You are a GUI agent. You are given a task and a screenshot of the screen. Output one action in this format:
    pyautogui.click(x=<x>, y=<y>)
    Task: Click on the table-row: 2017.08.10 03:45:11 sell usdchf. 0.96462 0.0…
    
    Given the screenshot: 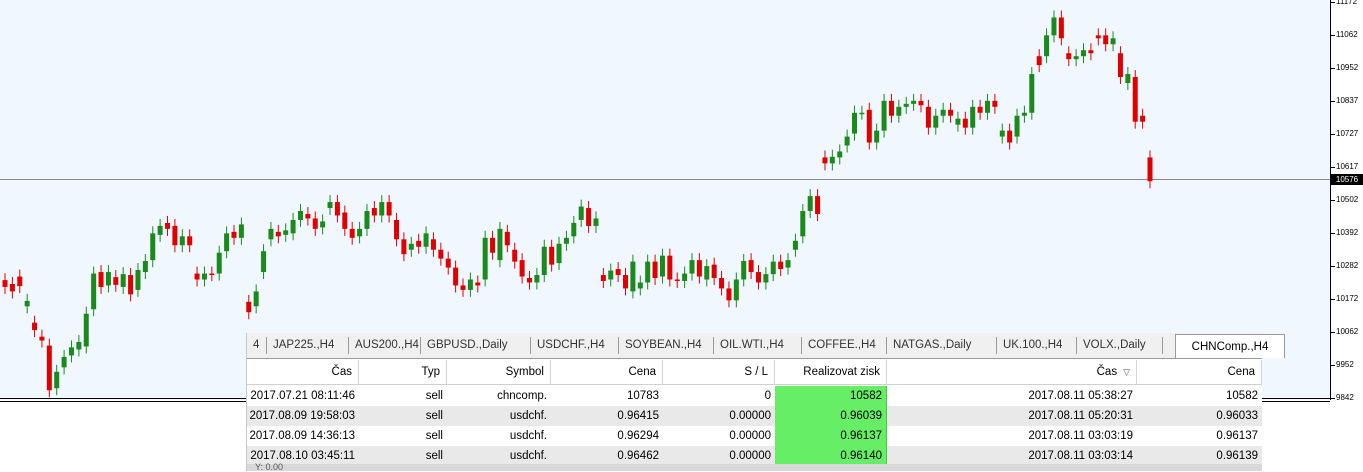 What is the action you would take?
    pyautogui.click(x=754, y=456)
    